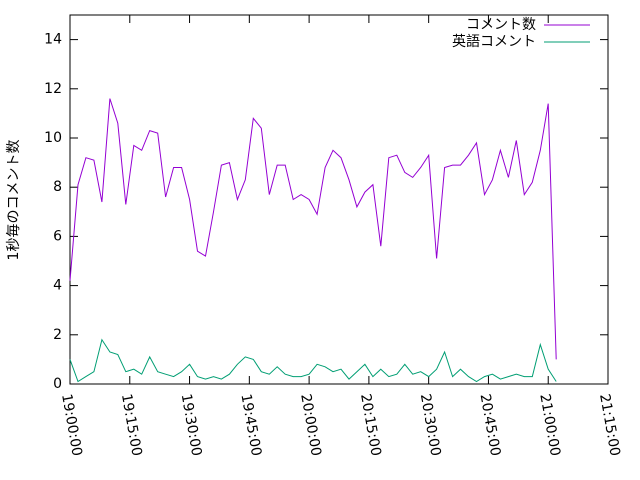  Describe the element at coordinates (53, 89) in the screenshot. I see `y-tick-label: 12` at that location.